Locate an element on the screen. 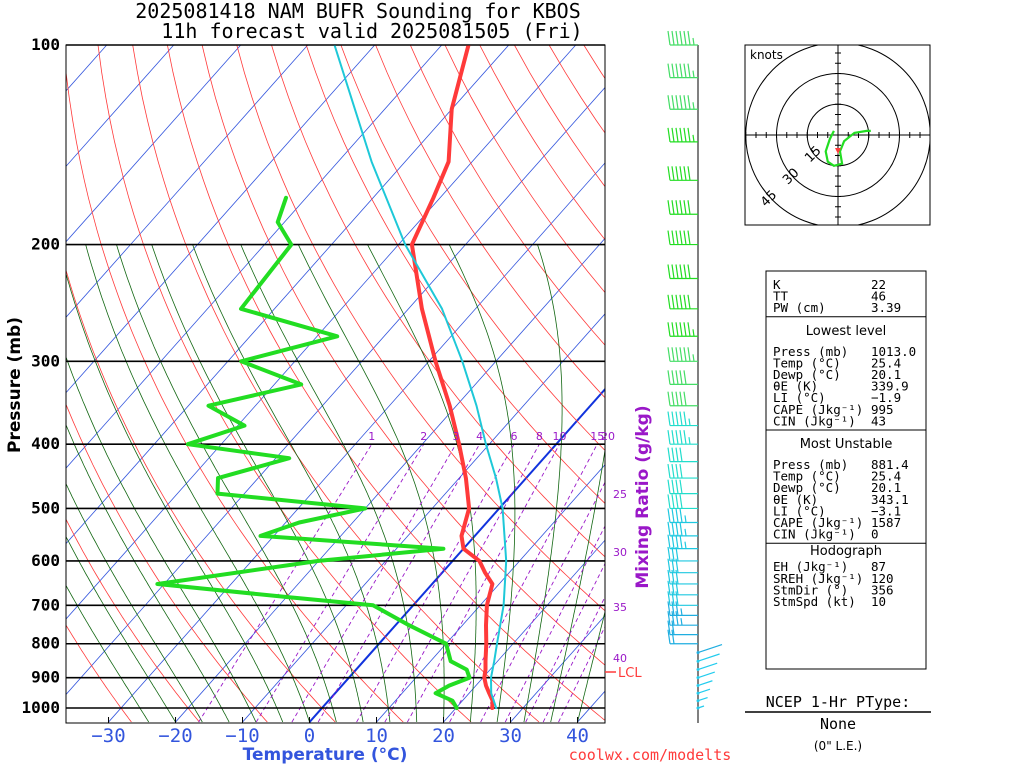 The image size is (1024, 768). stat-value: 10 is located at coordinates (878, 601).